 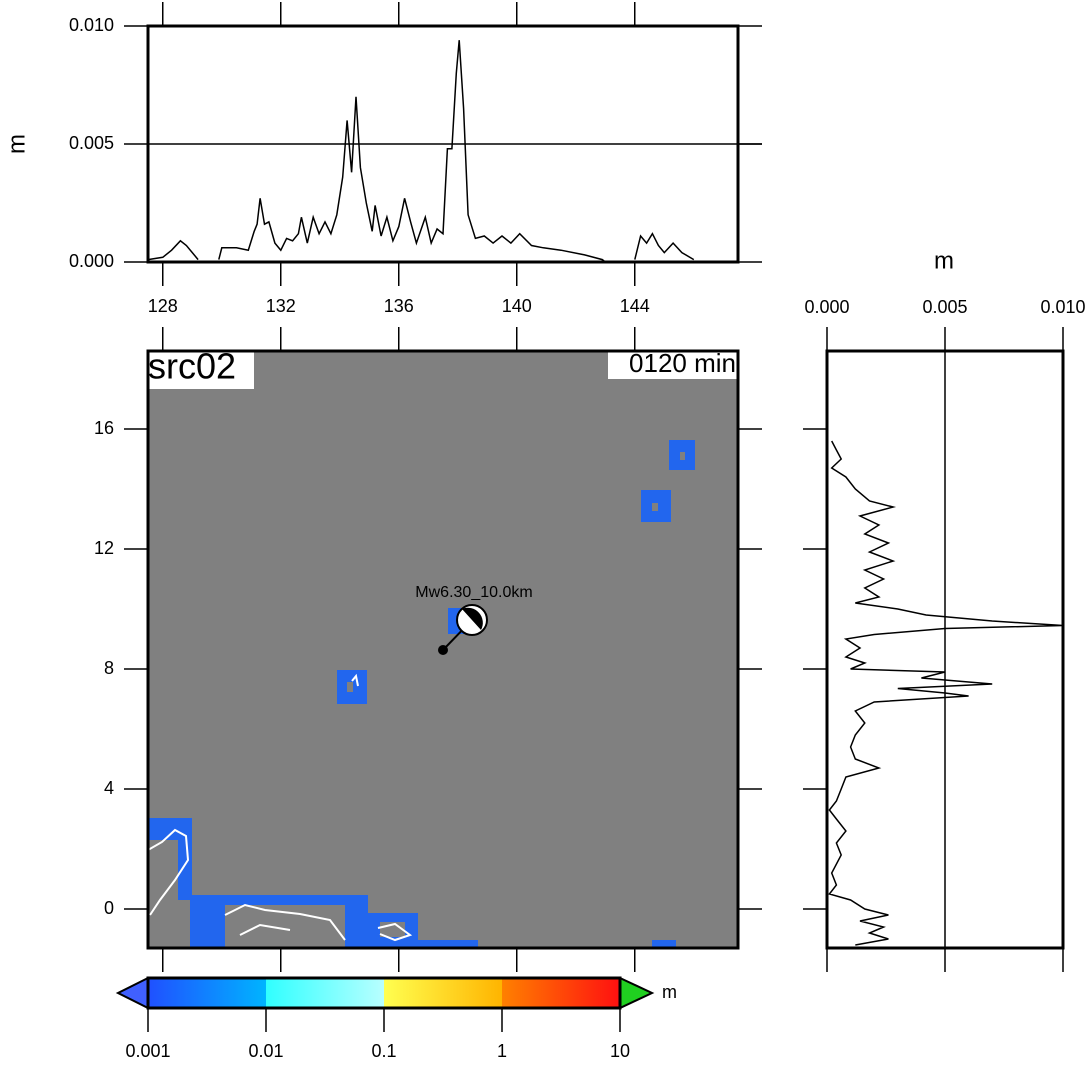 I want to click on y-tick-label: 0.000, so click(x=91, y=261).